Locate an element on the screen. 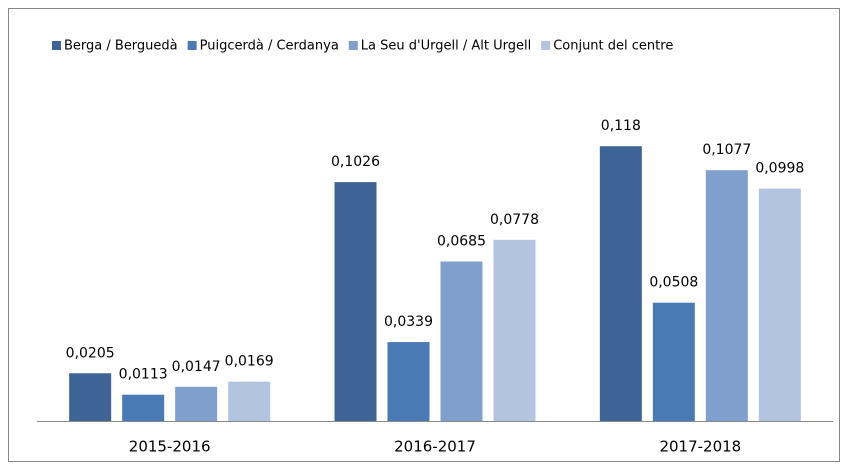  x-tick-label: 2016-2017 is located at coordinates (435, 447).